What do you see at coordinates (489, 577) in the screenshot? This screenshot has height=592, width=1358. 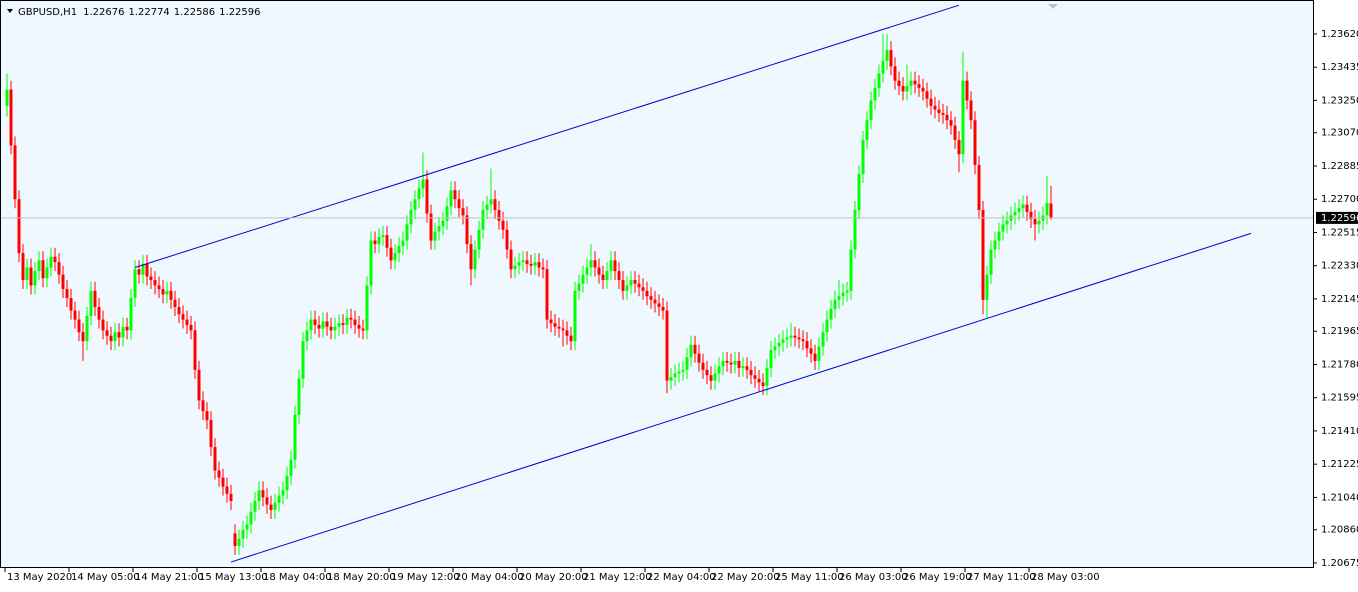 I see `x-tick-label: 20 May 04:00` at bounding box center [489, 577].